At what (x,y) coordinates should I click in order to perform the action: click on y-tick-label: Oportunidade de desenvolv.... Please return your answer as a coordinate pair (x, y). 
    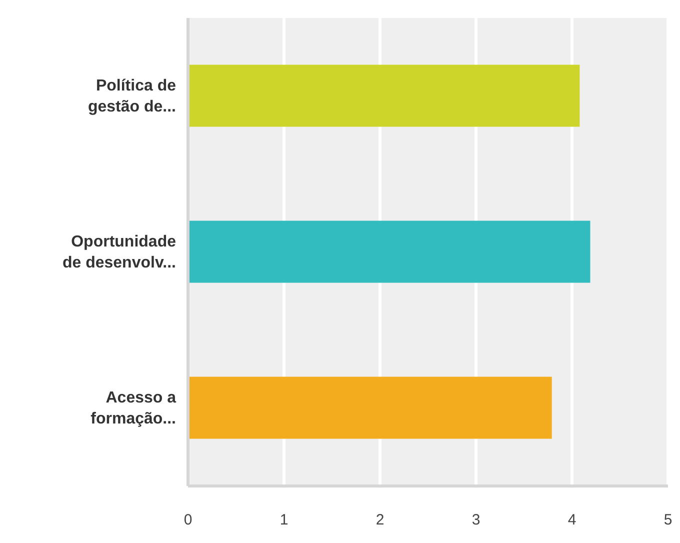
    Looking at the image, I should click on (119, 252).